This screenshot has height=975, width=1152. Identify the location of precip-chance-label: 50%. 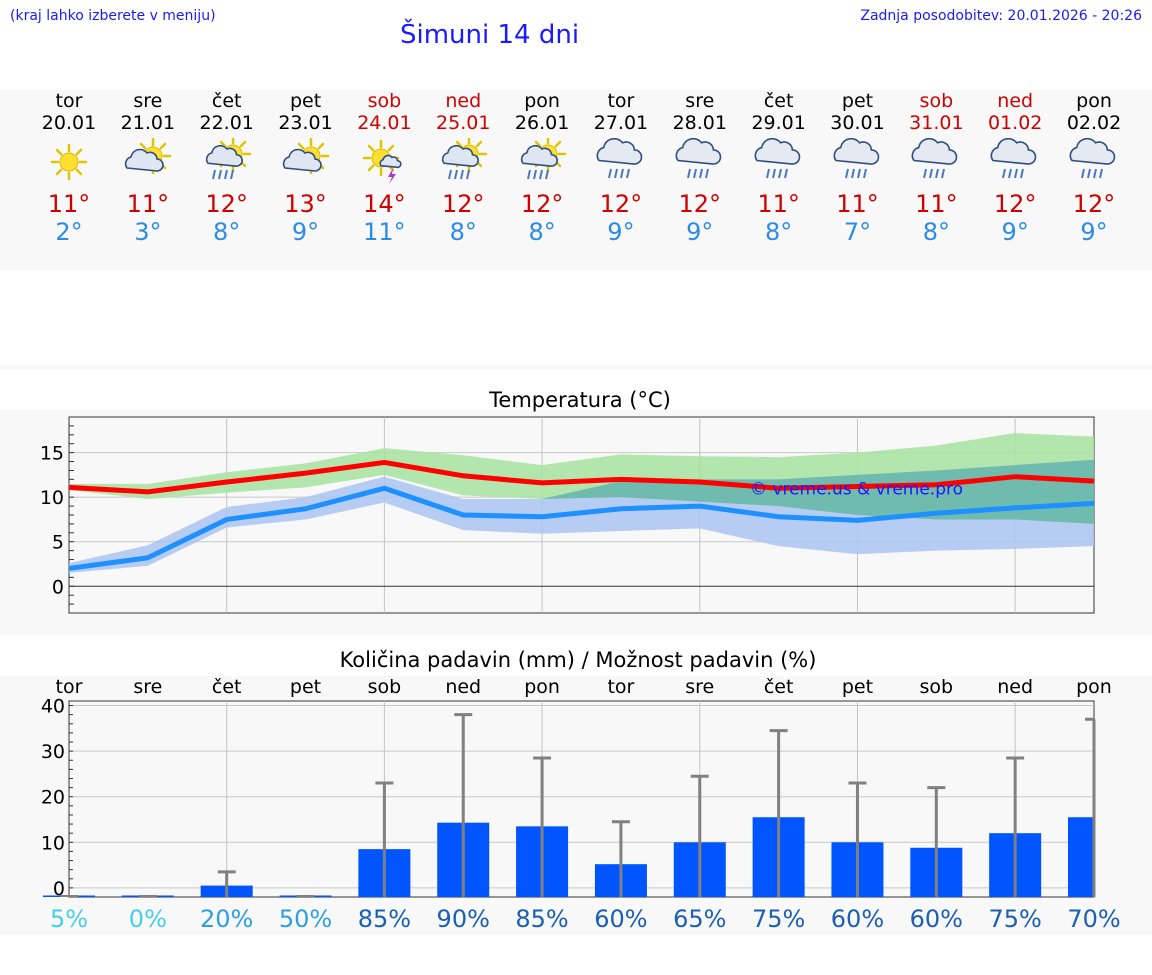
(305, 919).